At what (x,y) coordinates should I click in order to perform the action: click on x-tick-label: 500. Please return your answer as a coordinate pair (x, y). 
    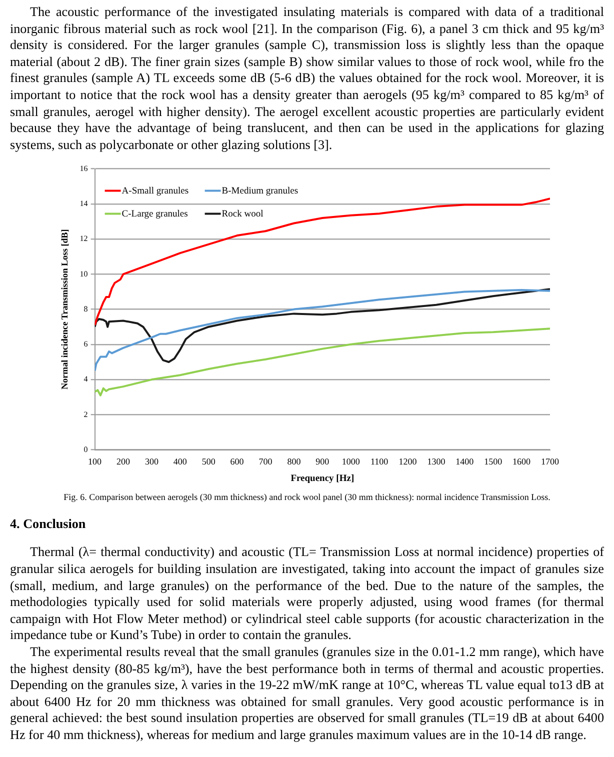
    Looking at the image, I should click on (209, 461).